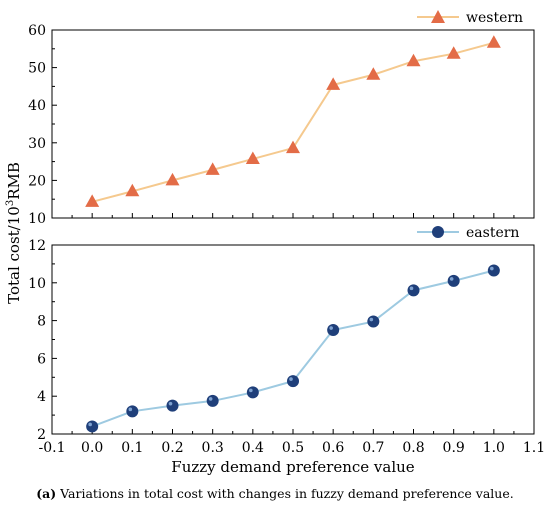 This screenshot has width=550, height=510. What do you see at coordinates (41, 359) in the screenshot?
I see `eastern-y-tick-label: 6` at bounding box center [41, 359].